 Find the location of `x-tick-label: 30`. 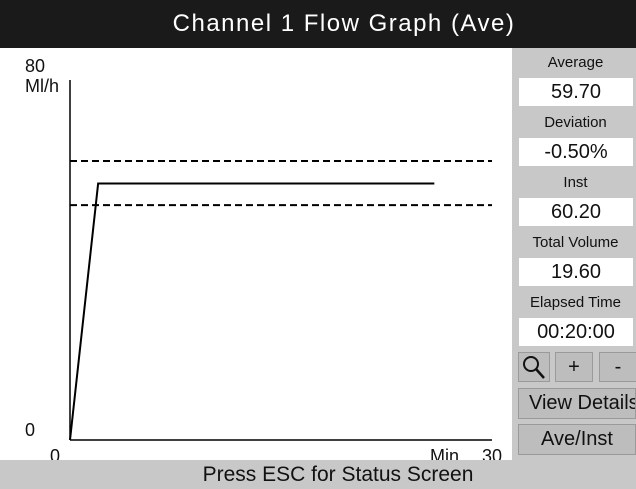

x-tick-label: 30 is located at coordinates (492, 453).